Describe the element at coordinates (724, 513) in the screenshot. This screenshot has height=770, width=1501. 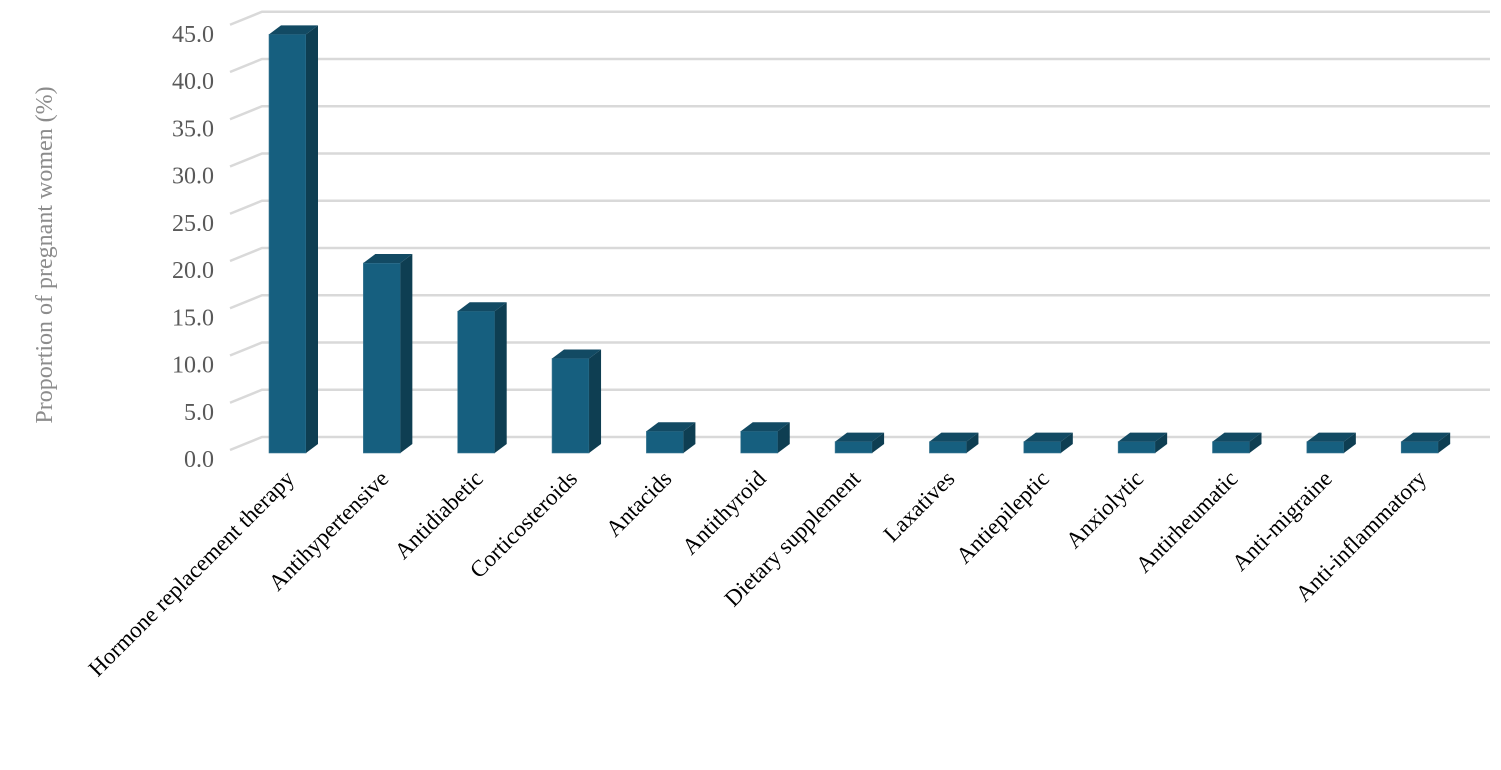
I see `x-tick-label: Antithyroid` at that location.